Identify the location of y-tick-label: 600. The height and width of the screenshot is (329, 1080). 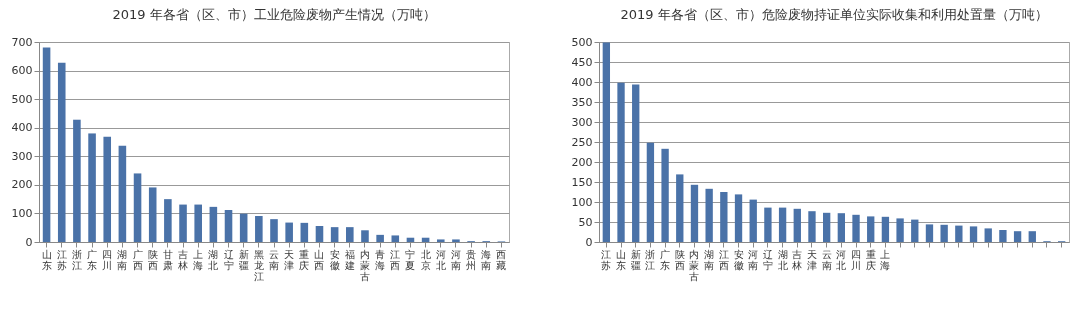
(22, 71).